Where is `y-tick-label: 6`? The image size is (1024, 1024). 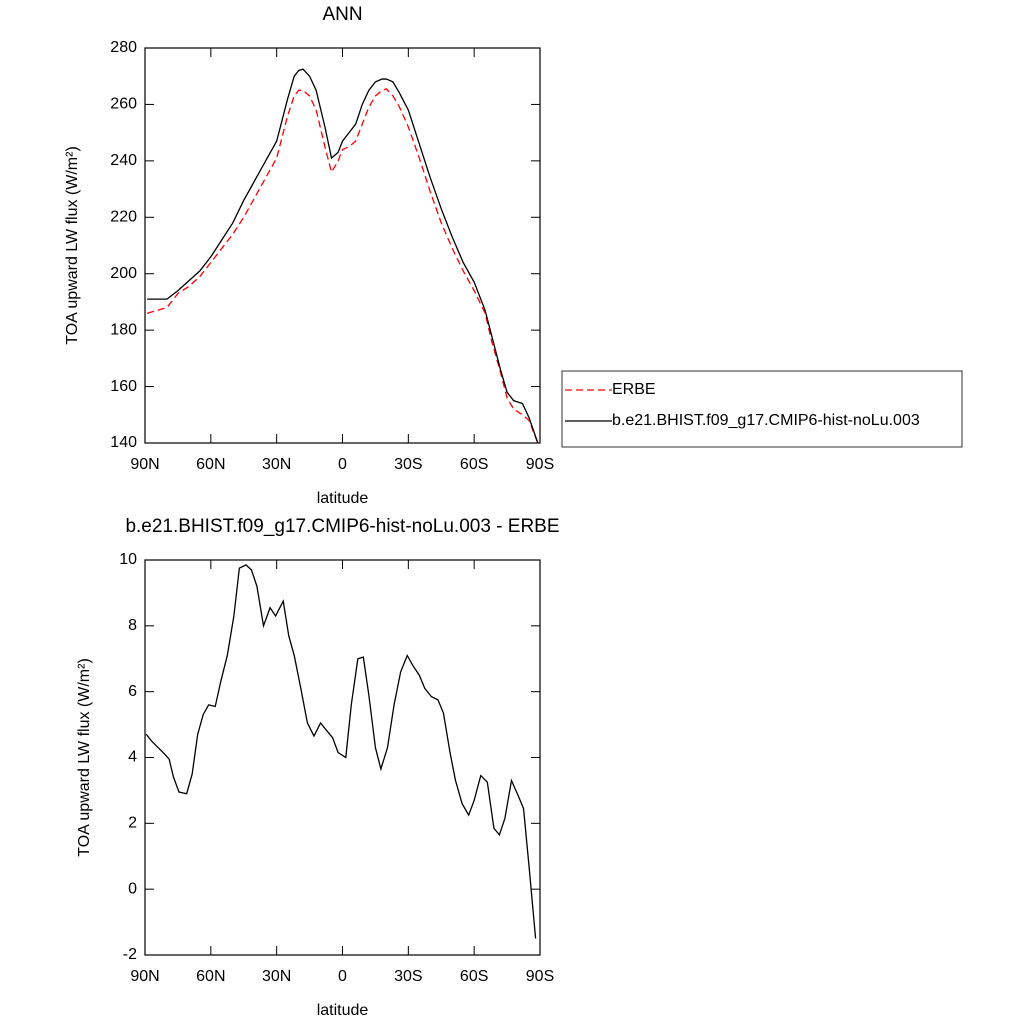
y-tick-label: 6 is located at coordinates (132, 691).